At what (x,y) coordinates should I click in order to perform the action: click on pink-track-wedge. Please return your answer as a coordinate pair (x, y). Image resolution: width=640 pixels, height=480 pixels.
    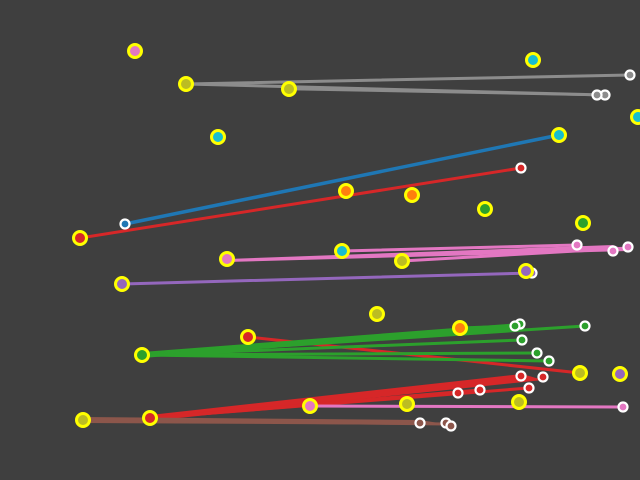
    Looking at the image, I should click on (427, 253).